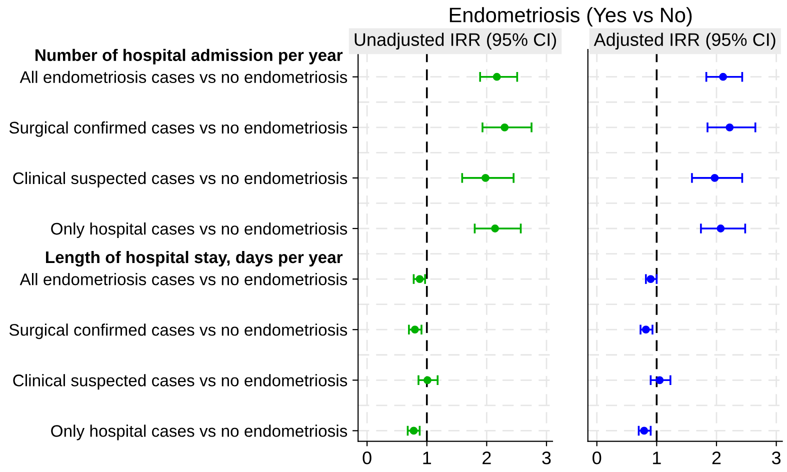 This screenshot has width=787, height=472. What do you see at coordinates (194, 258) in the screenshot?
I see `text: Length of hospital stay, days per year` at bounding box center [194, 258].